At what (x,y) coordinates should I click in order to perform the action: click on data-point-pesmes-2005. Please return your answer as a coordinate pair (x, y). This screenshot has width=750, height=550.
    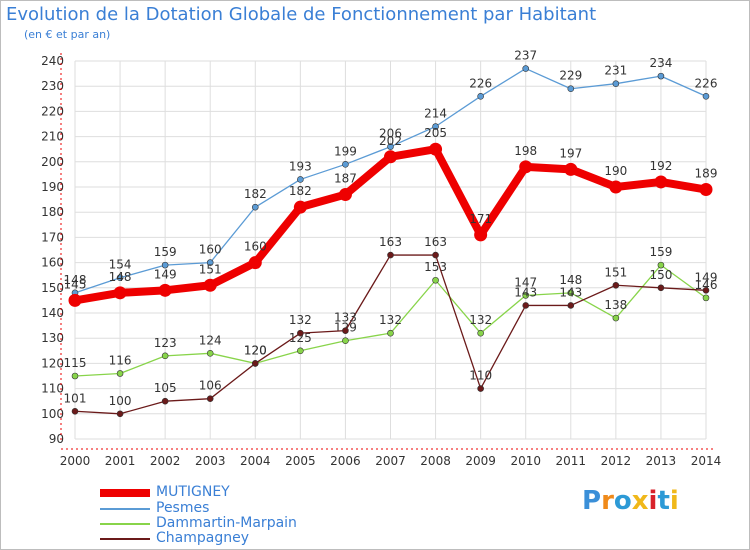
    Looking at the image, I should click on (300, 179).